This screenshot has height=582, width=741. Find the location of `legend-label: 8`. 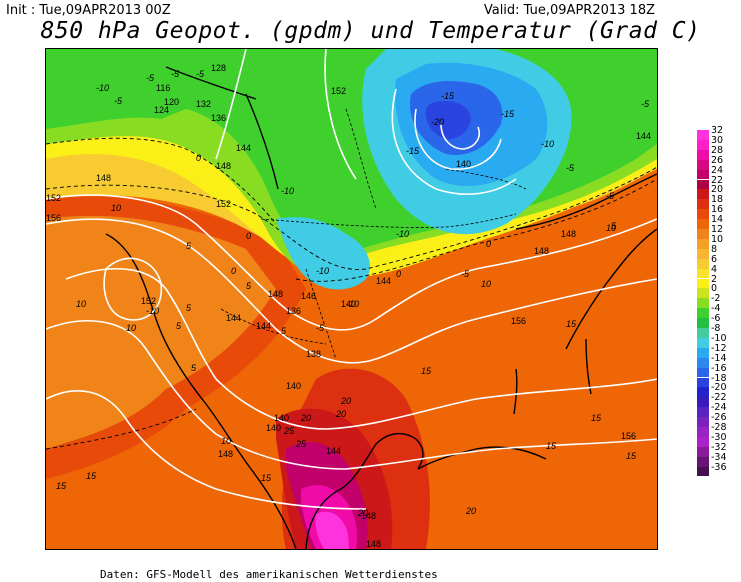

legend-label: 8 is located at coordinates (714, 249).